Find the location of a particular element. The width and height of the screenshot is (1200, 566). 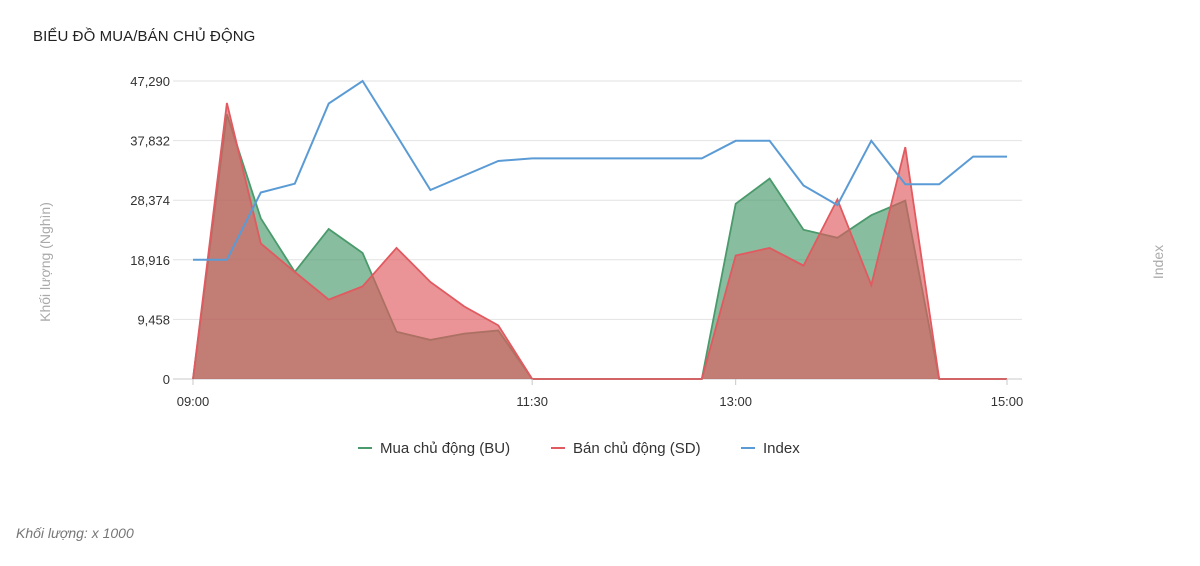

legend-item-0: Mua chủ động (BU) is located at coordinates (434, 448).